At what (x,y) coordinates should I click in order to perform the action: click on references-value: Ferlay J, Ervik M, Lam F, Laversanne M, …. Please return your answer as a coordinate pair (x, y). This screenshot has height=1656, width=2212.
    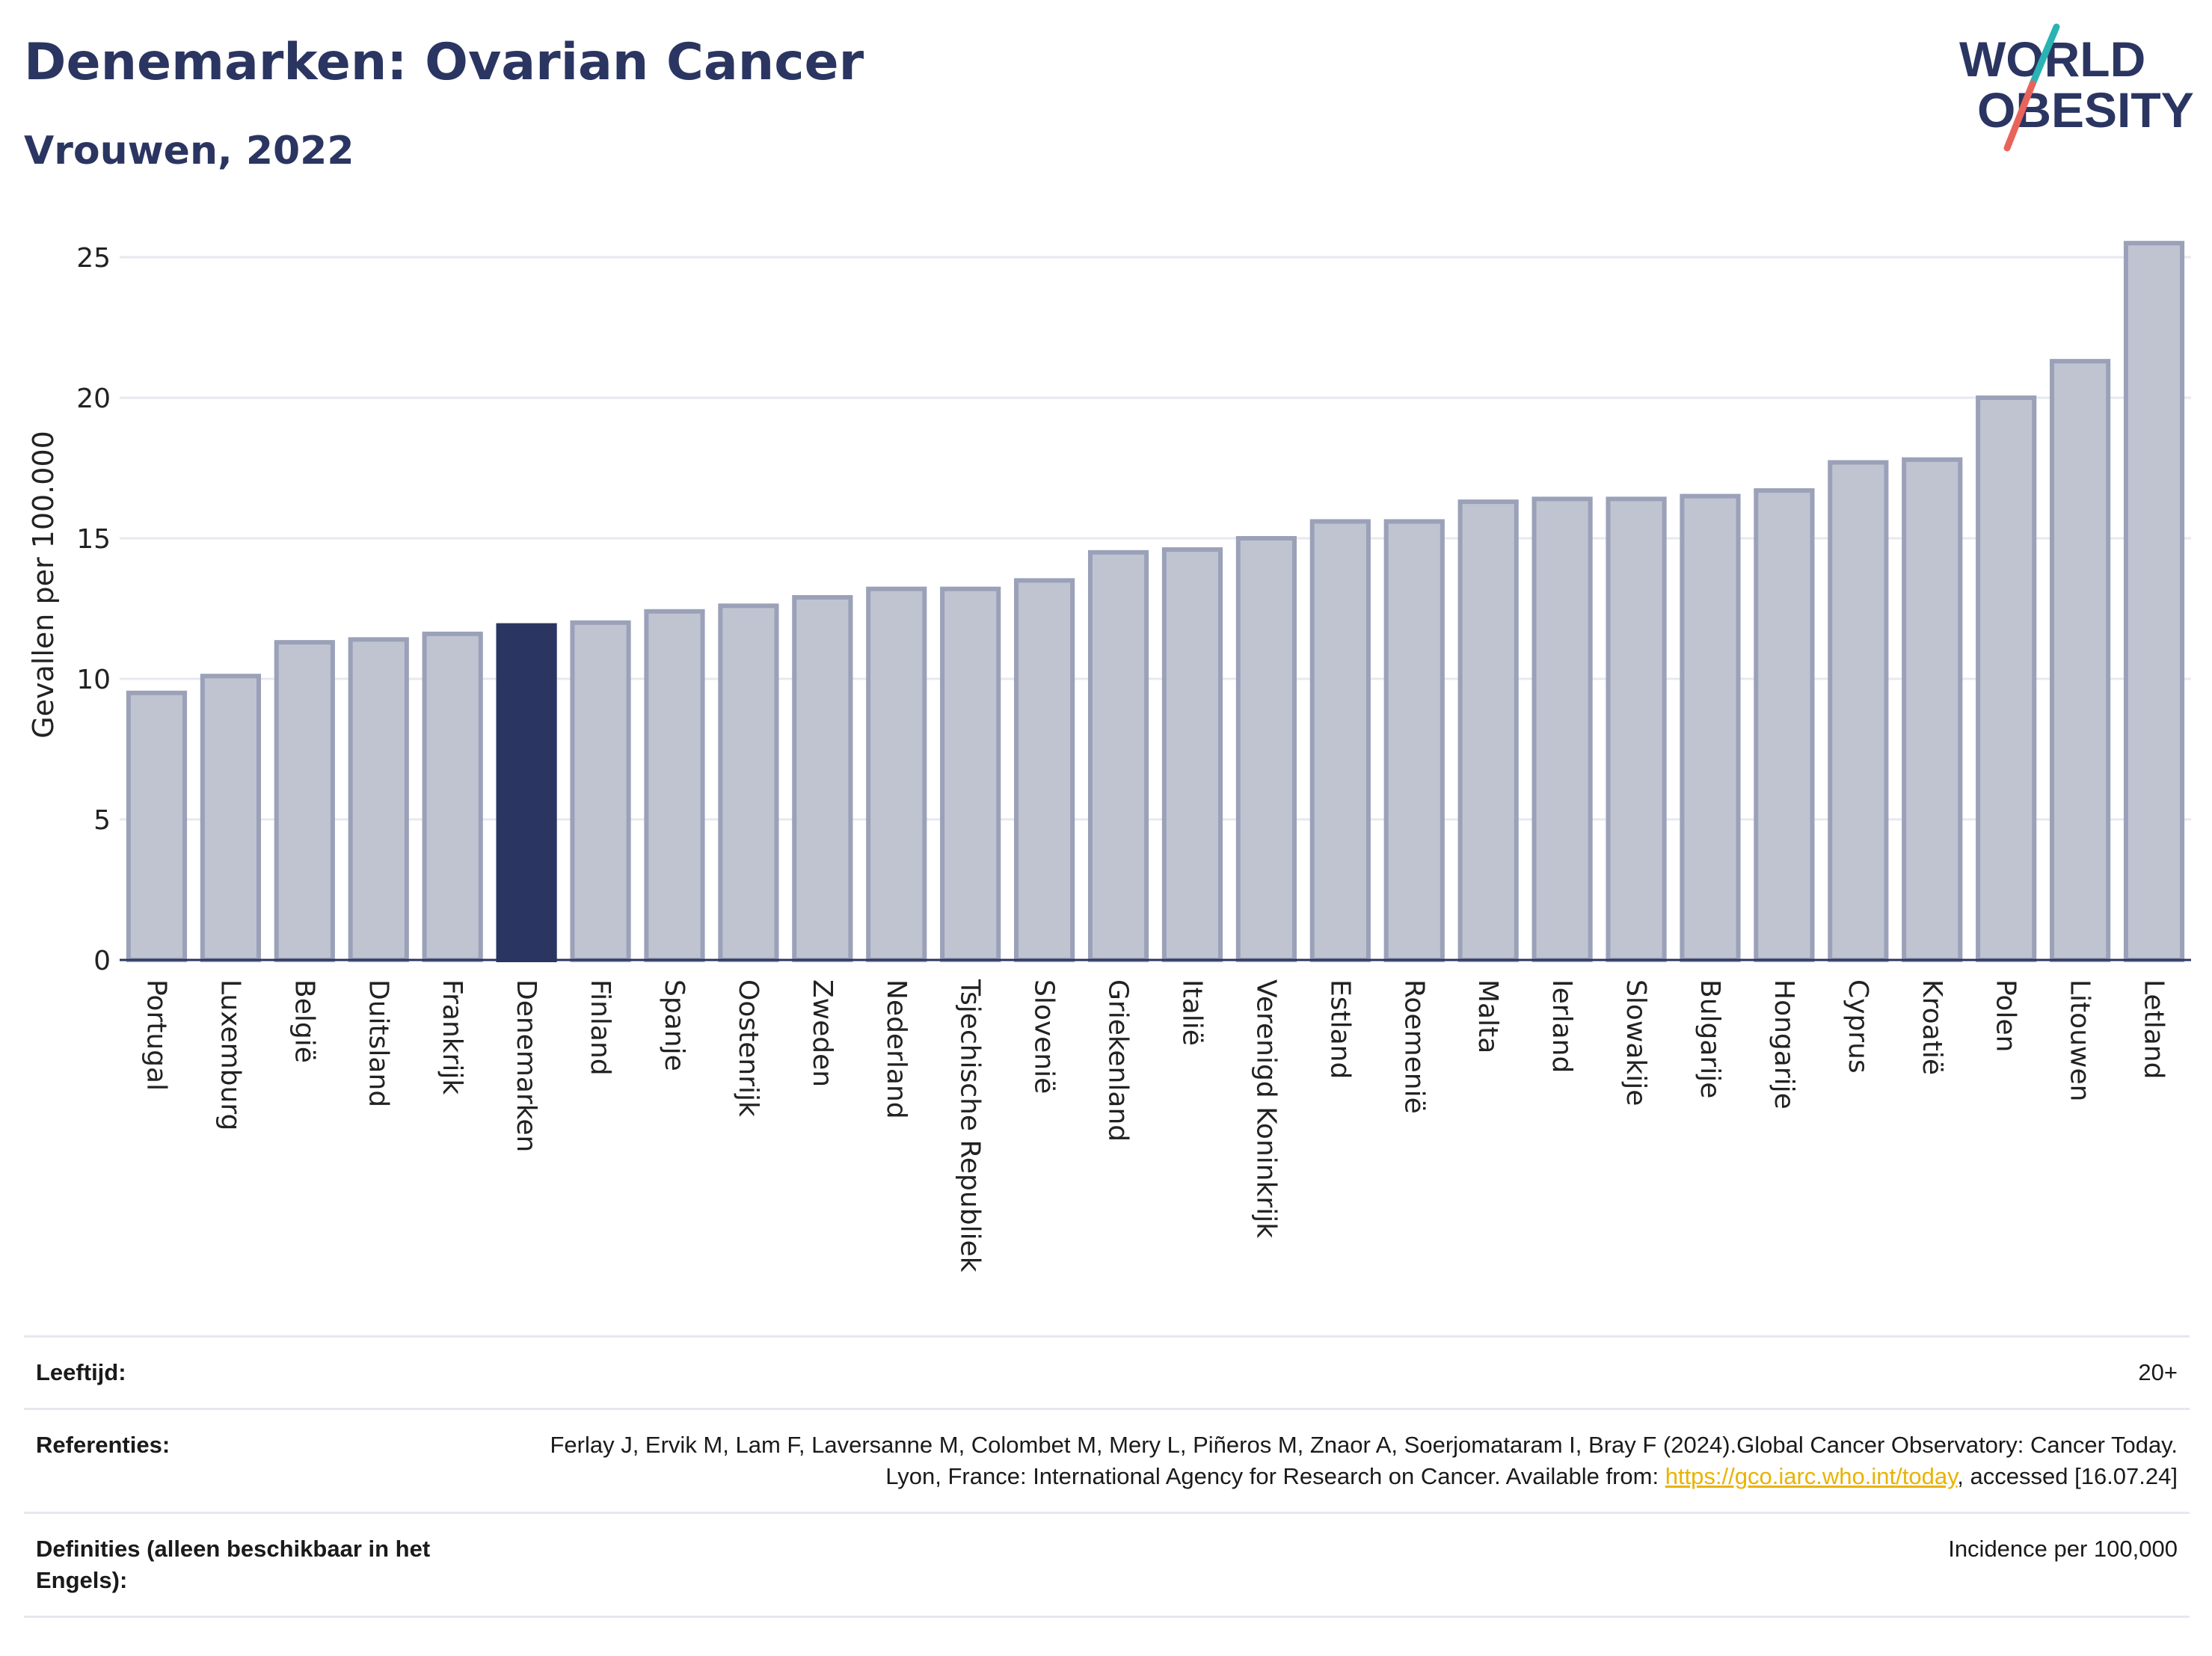
    Looking at the image, I should click on (1346, 1460).